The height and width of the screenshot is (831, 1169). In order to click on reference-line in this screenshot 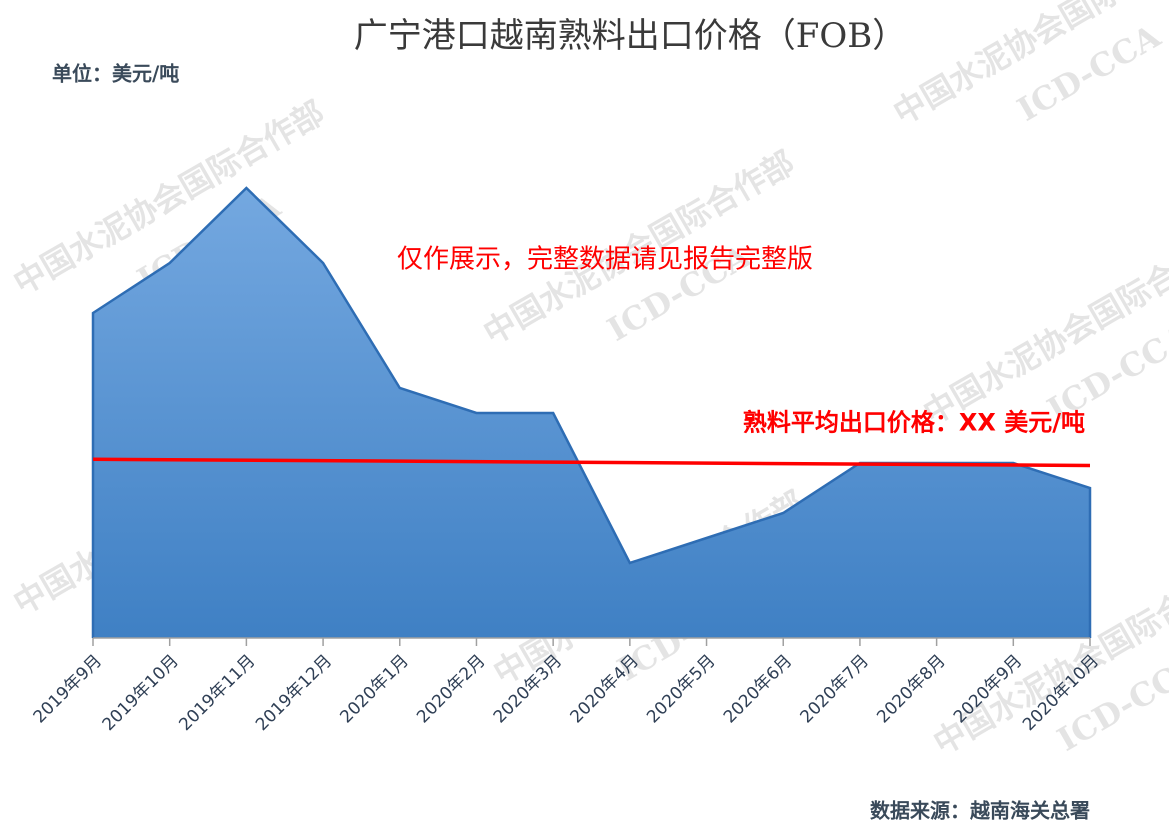, I will do `click(591, 462)`.